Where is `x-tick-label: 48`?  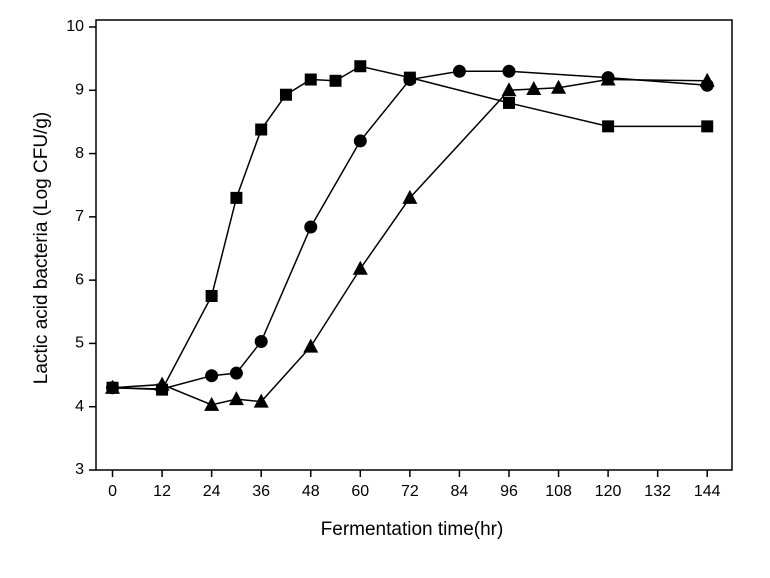 x-tick-label: 48 is located at coordinates (311, 491).